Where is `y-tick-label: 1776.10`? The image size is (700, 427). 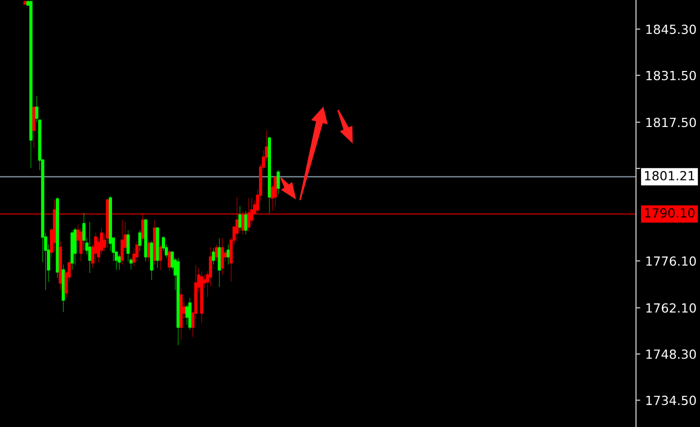
y-tick-label: 1776.10 is located at coordinates (671, 261).